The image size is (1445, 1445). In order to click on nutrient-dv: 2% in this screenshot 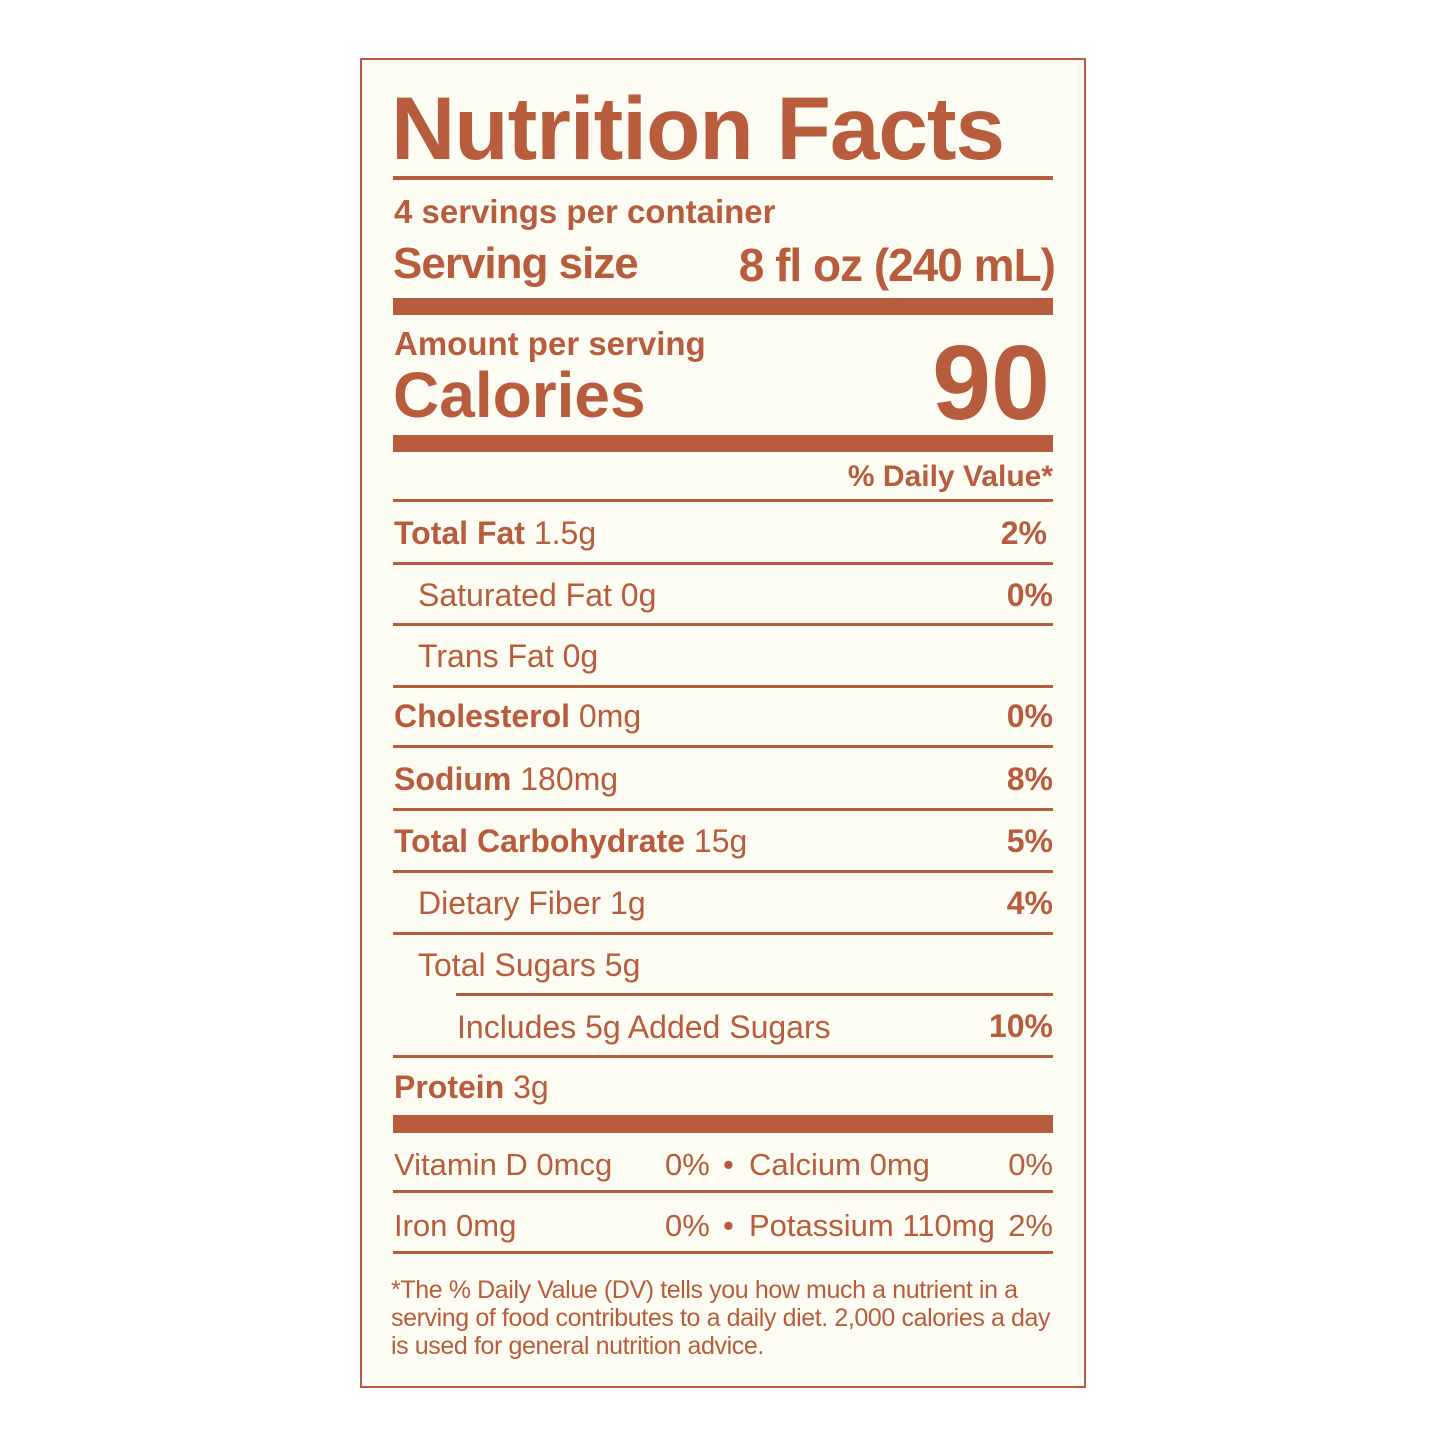, I will do `click(1023, 533)`.